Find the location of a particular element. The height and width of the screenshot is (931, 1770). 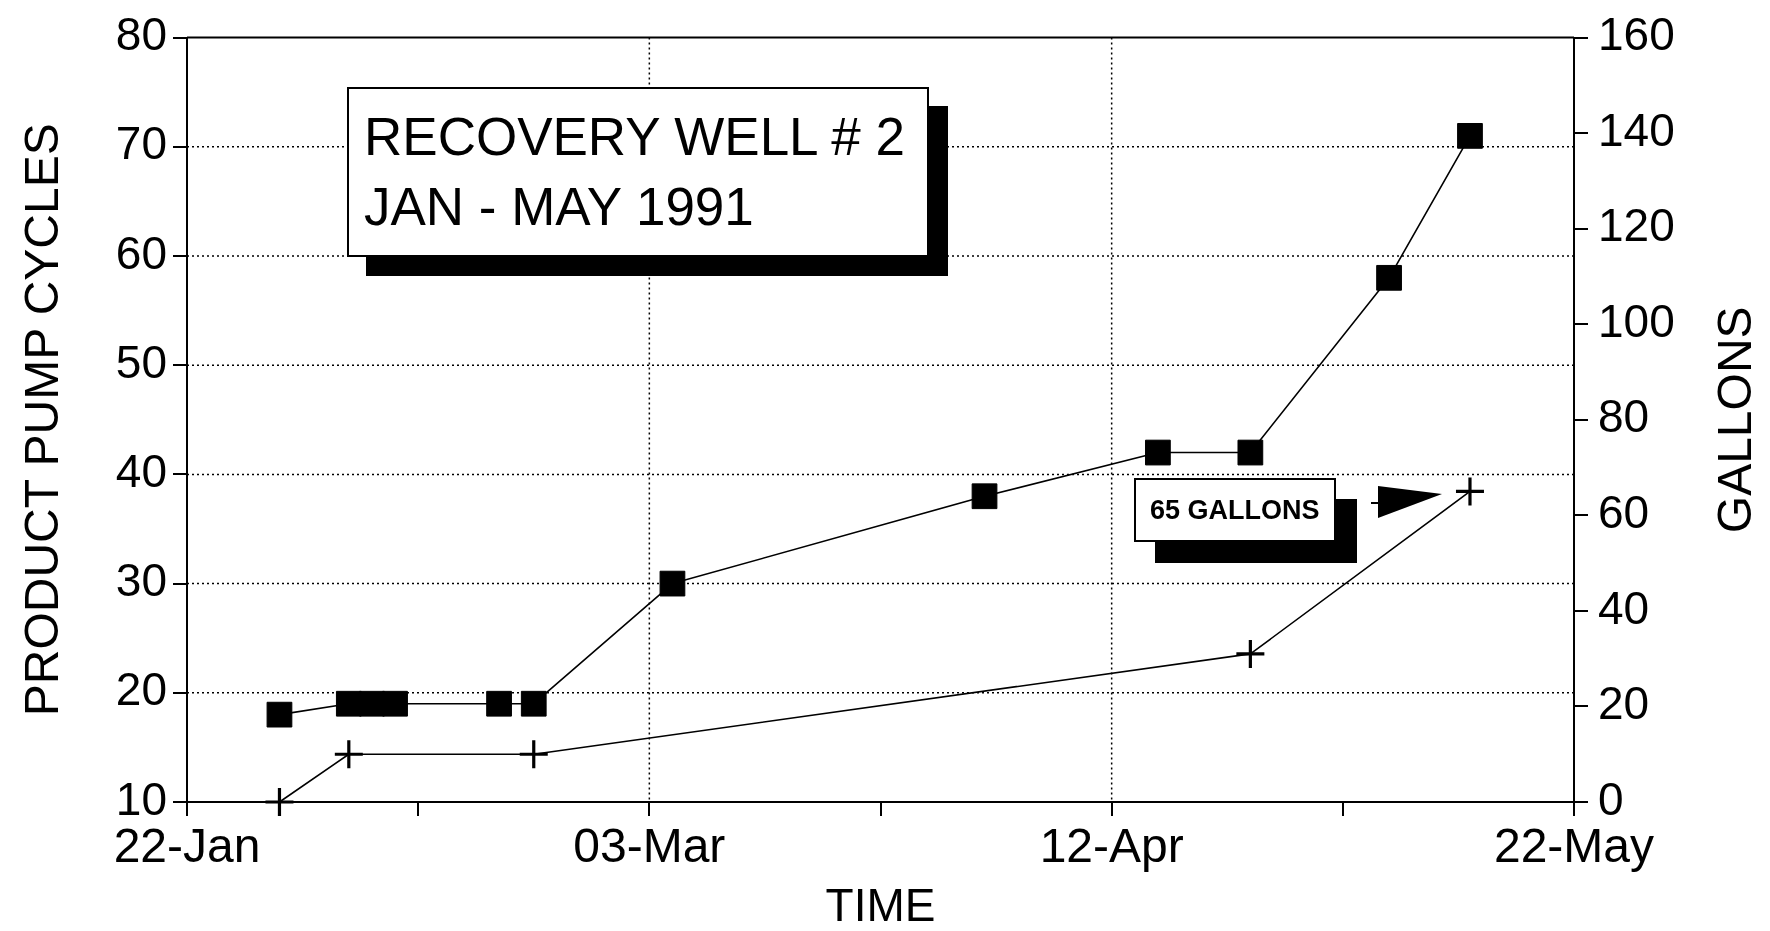

y2-tick-label: 40 is located at coordinates (1624, 607).